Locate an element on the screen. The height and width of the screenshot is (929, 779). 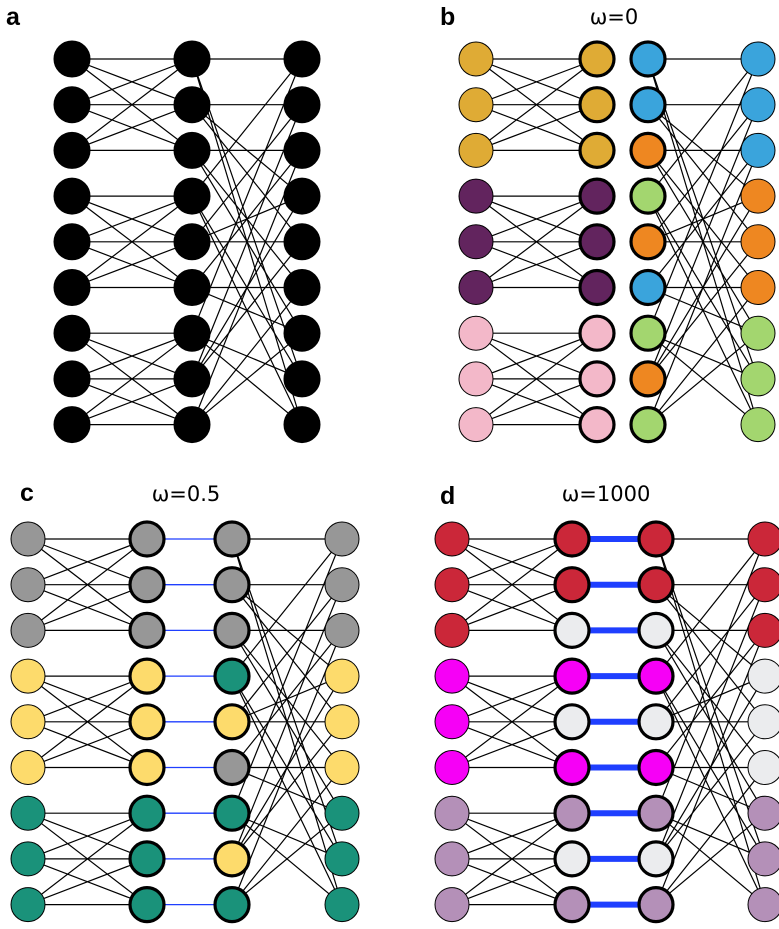
panel-b-letter: b is located at coordinates (447, 17).